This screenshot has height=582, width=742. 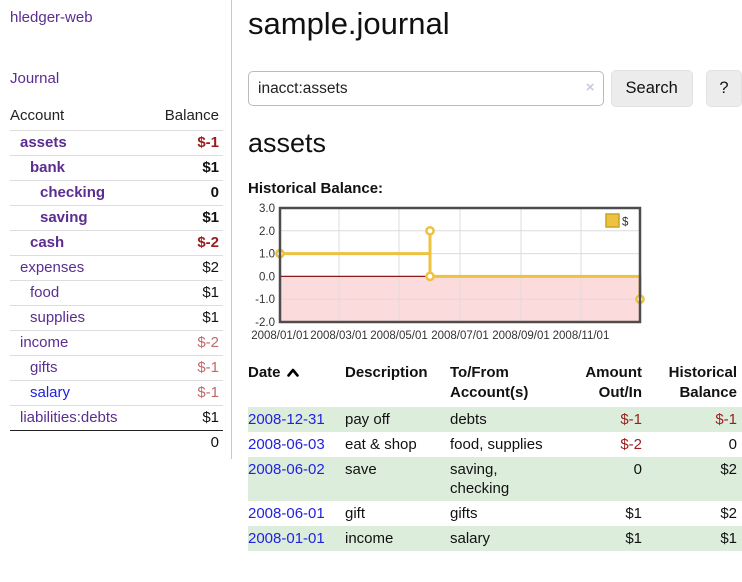 I want to click on account-row: salary $-1, so click(x=116, y=393).